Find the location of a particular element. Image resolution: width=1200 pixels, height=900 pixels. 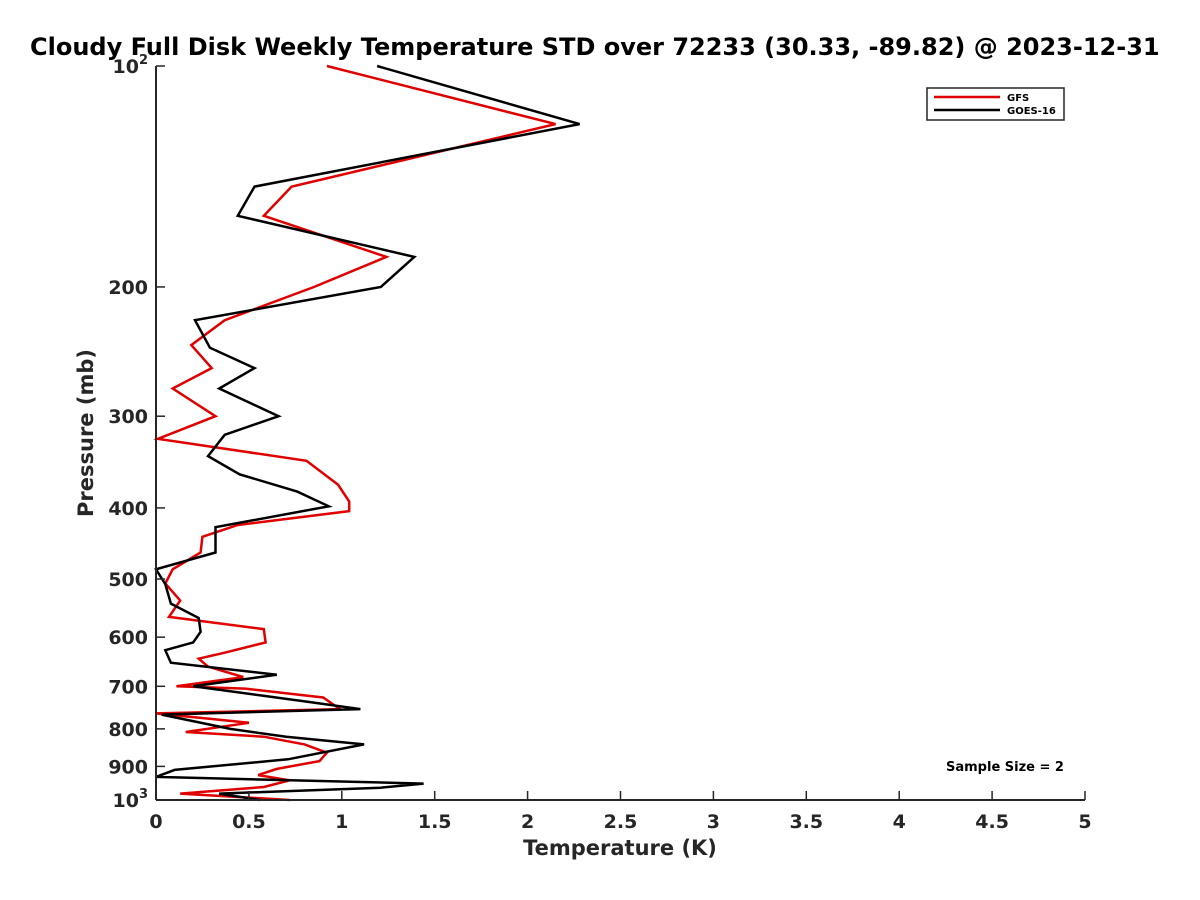

x-tick-label: 0 is located at coordinates (155, 822).